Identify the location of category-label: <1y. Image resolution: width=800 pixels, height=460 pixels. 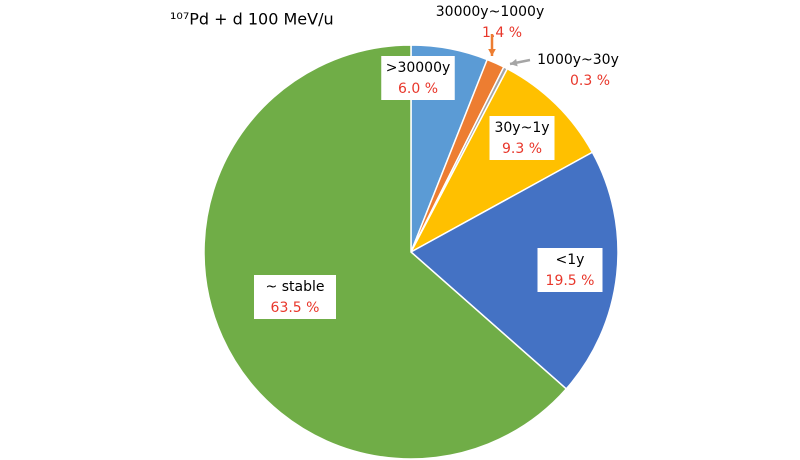
(570, 260).